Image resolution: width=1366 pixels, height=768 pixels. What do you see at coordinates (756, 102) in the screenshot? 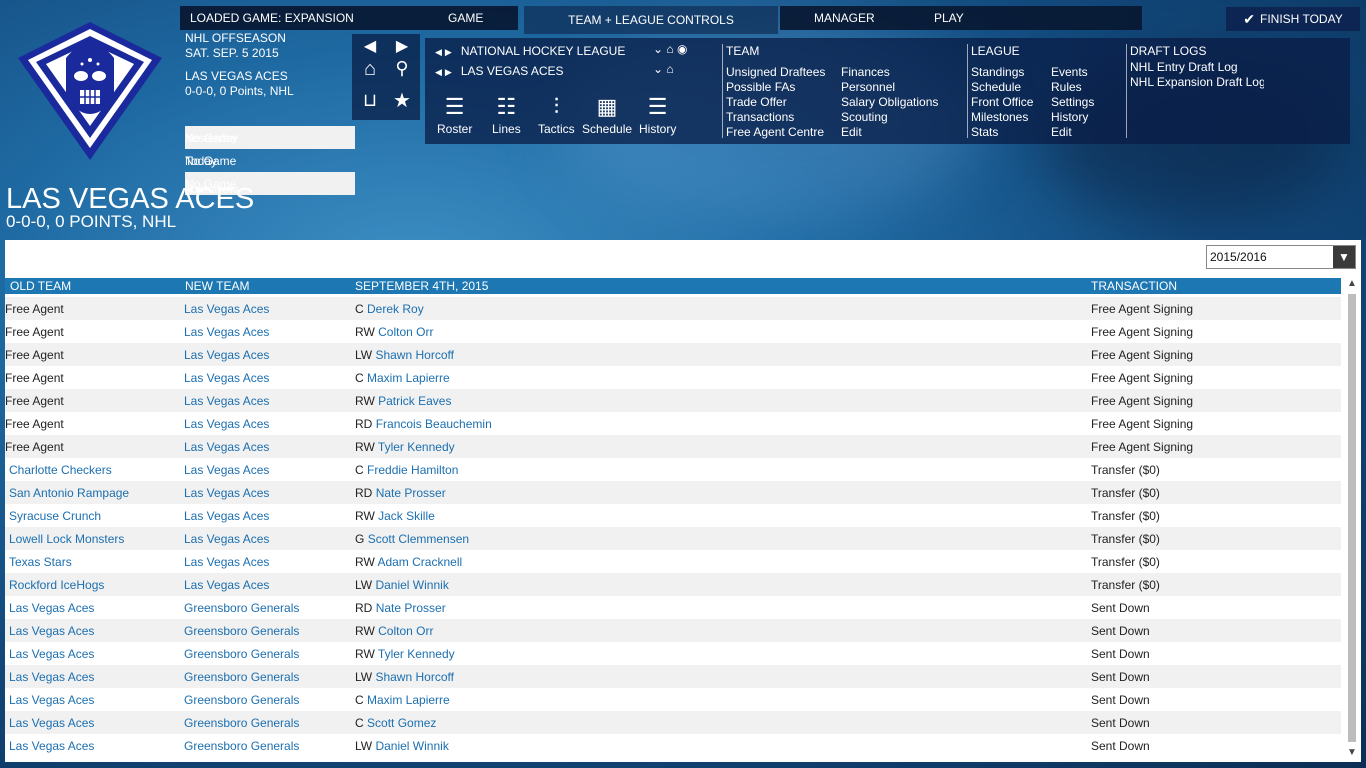
I see `trade-offer-link: Trade Offer` at bounding box center [756, 102].